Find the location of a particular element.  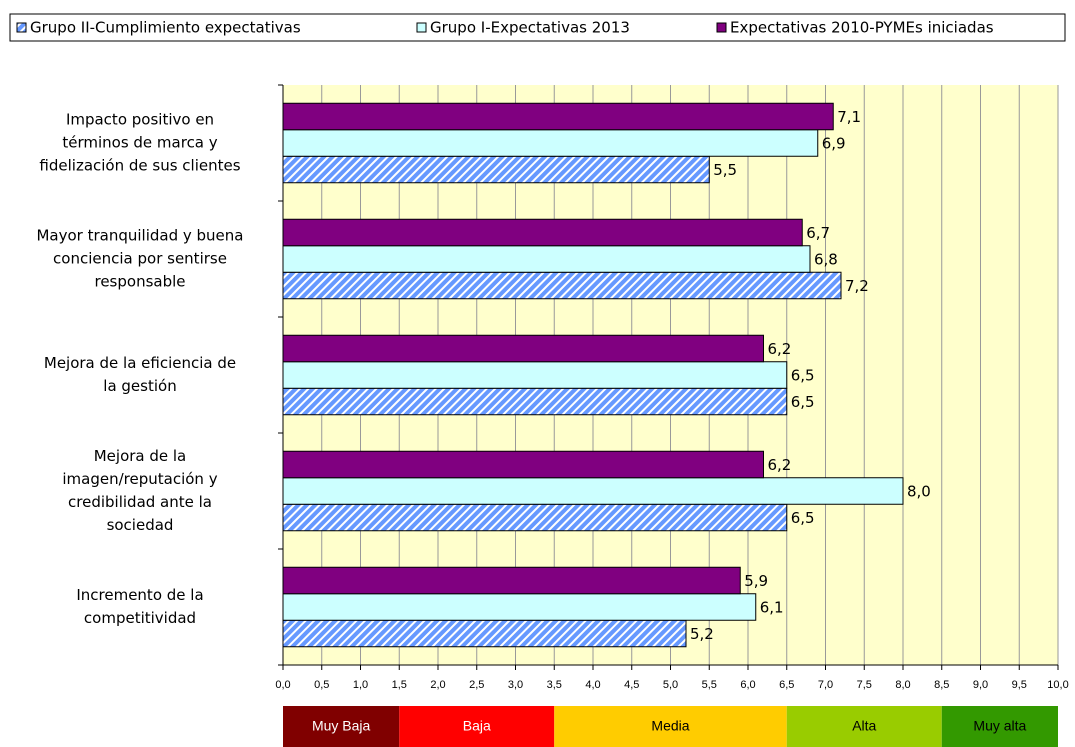

category-label: términos de marca y is located at coordinates (139, 143).